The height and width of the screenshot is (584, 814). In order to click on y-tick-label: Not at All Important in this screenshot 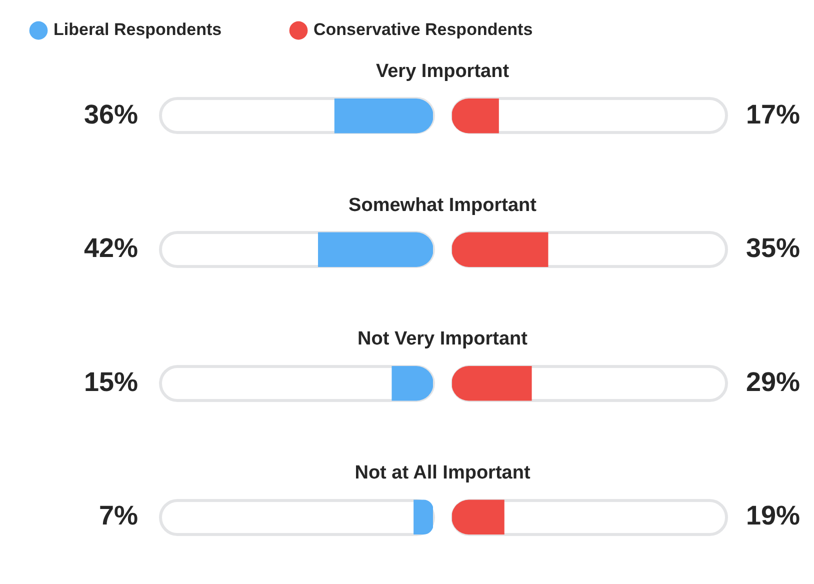, I will do `click(442, 473)`.